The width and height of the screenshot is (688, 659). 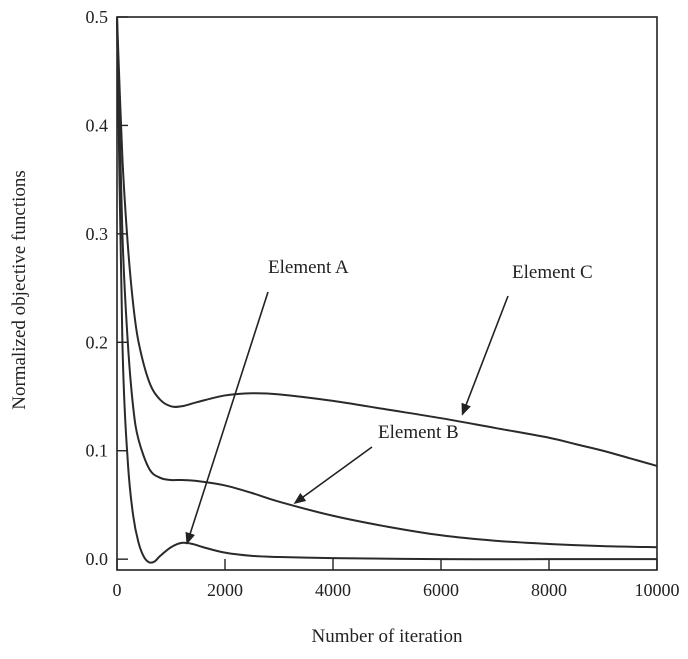 I want to click on y-axis-title: Normalized objective functions, so click(x=19, y=290).